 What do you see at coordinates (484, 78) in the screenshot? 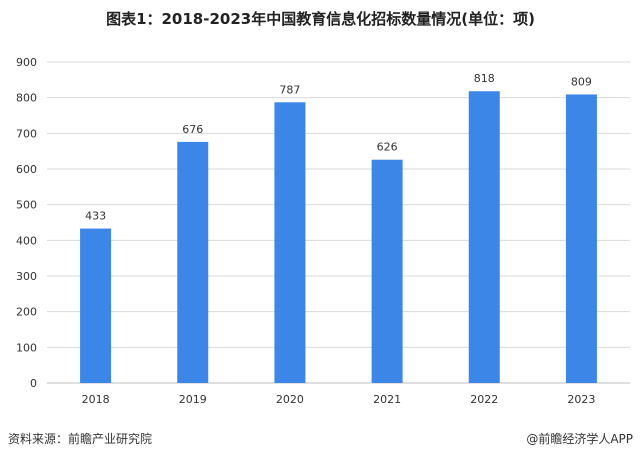
I see `data-label-2022: 818` at bounding box center [484, 78].